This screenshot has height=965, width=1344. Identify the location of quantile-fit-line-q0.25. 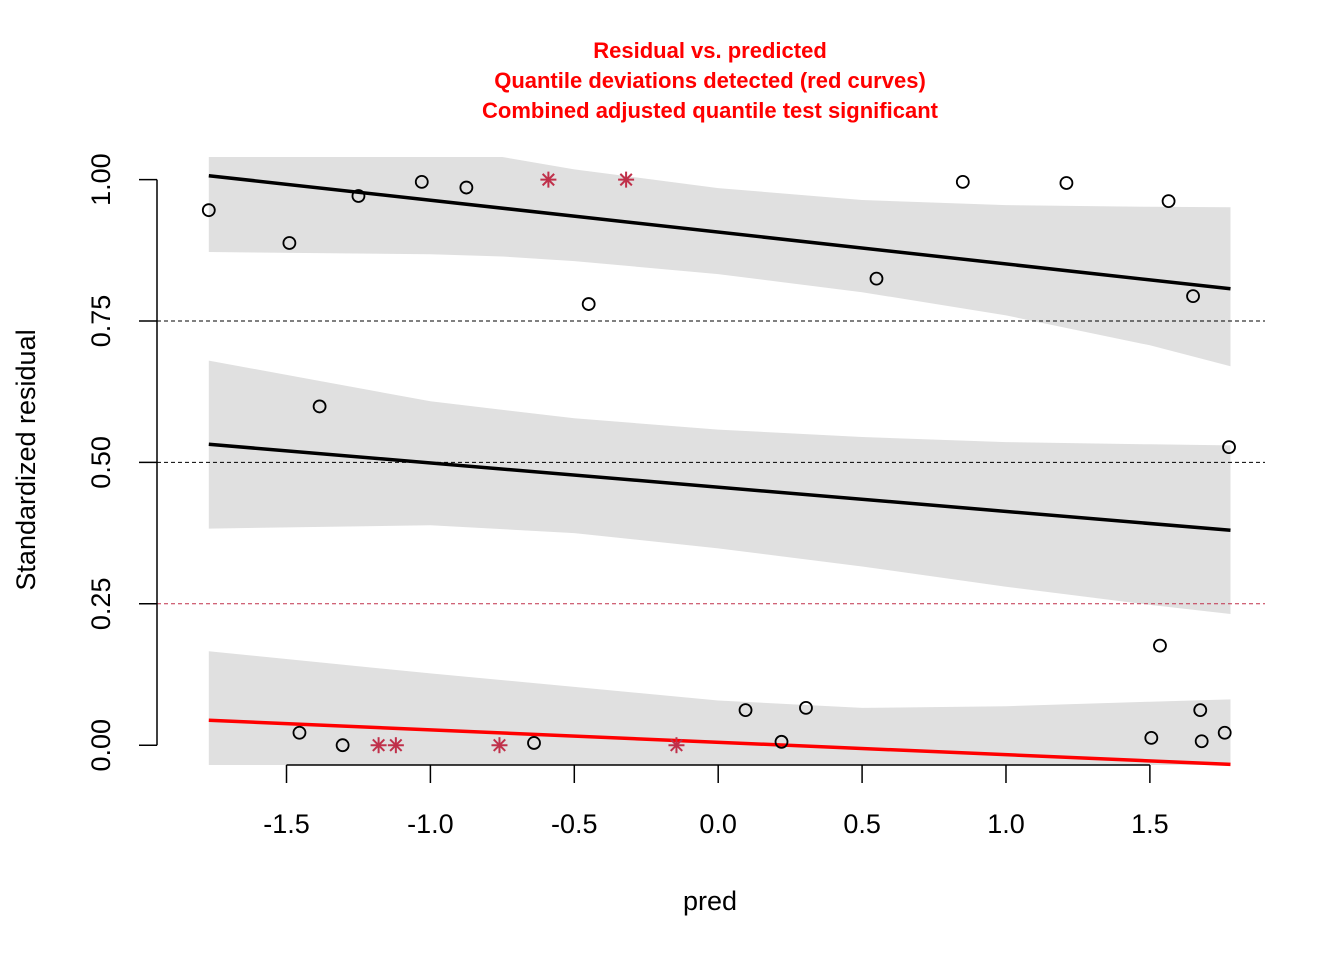
(719, 742).